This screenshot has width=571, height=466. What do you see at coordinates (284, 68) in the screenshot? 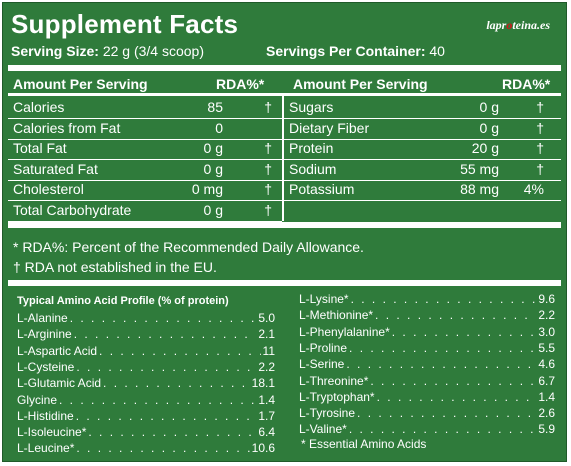
I see `thick-rule-top` at bounding box center [284, 68].